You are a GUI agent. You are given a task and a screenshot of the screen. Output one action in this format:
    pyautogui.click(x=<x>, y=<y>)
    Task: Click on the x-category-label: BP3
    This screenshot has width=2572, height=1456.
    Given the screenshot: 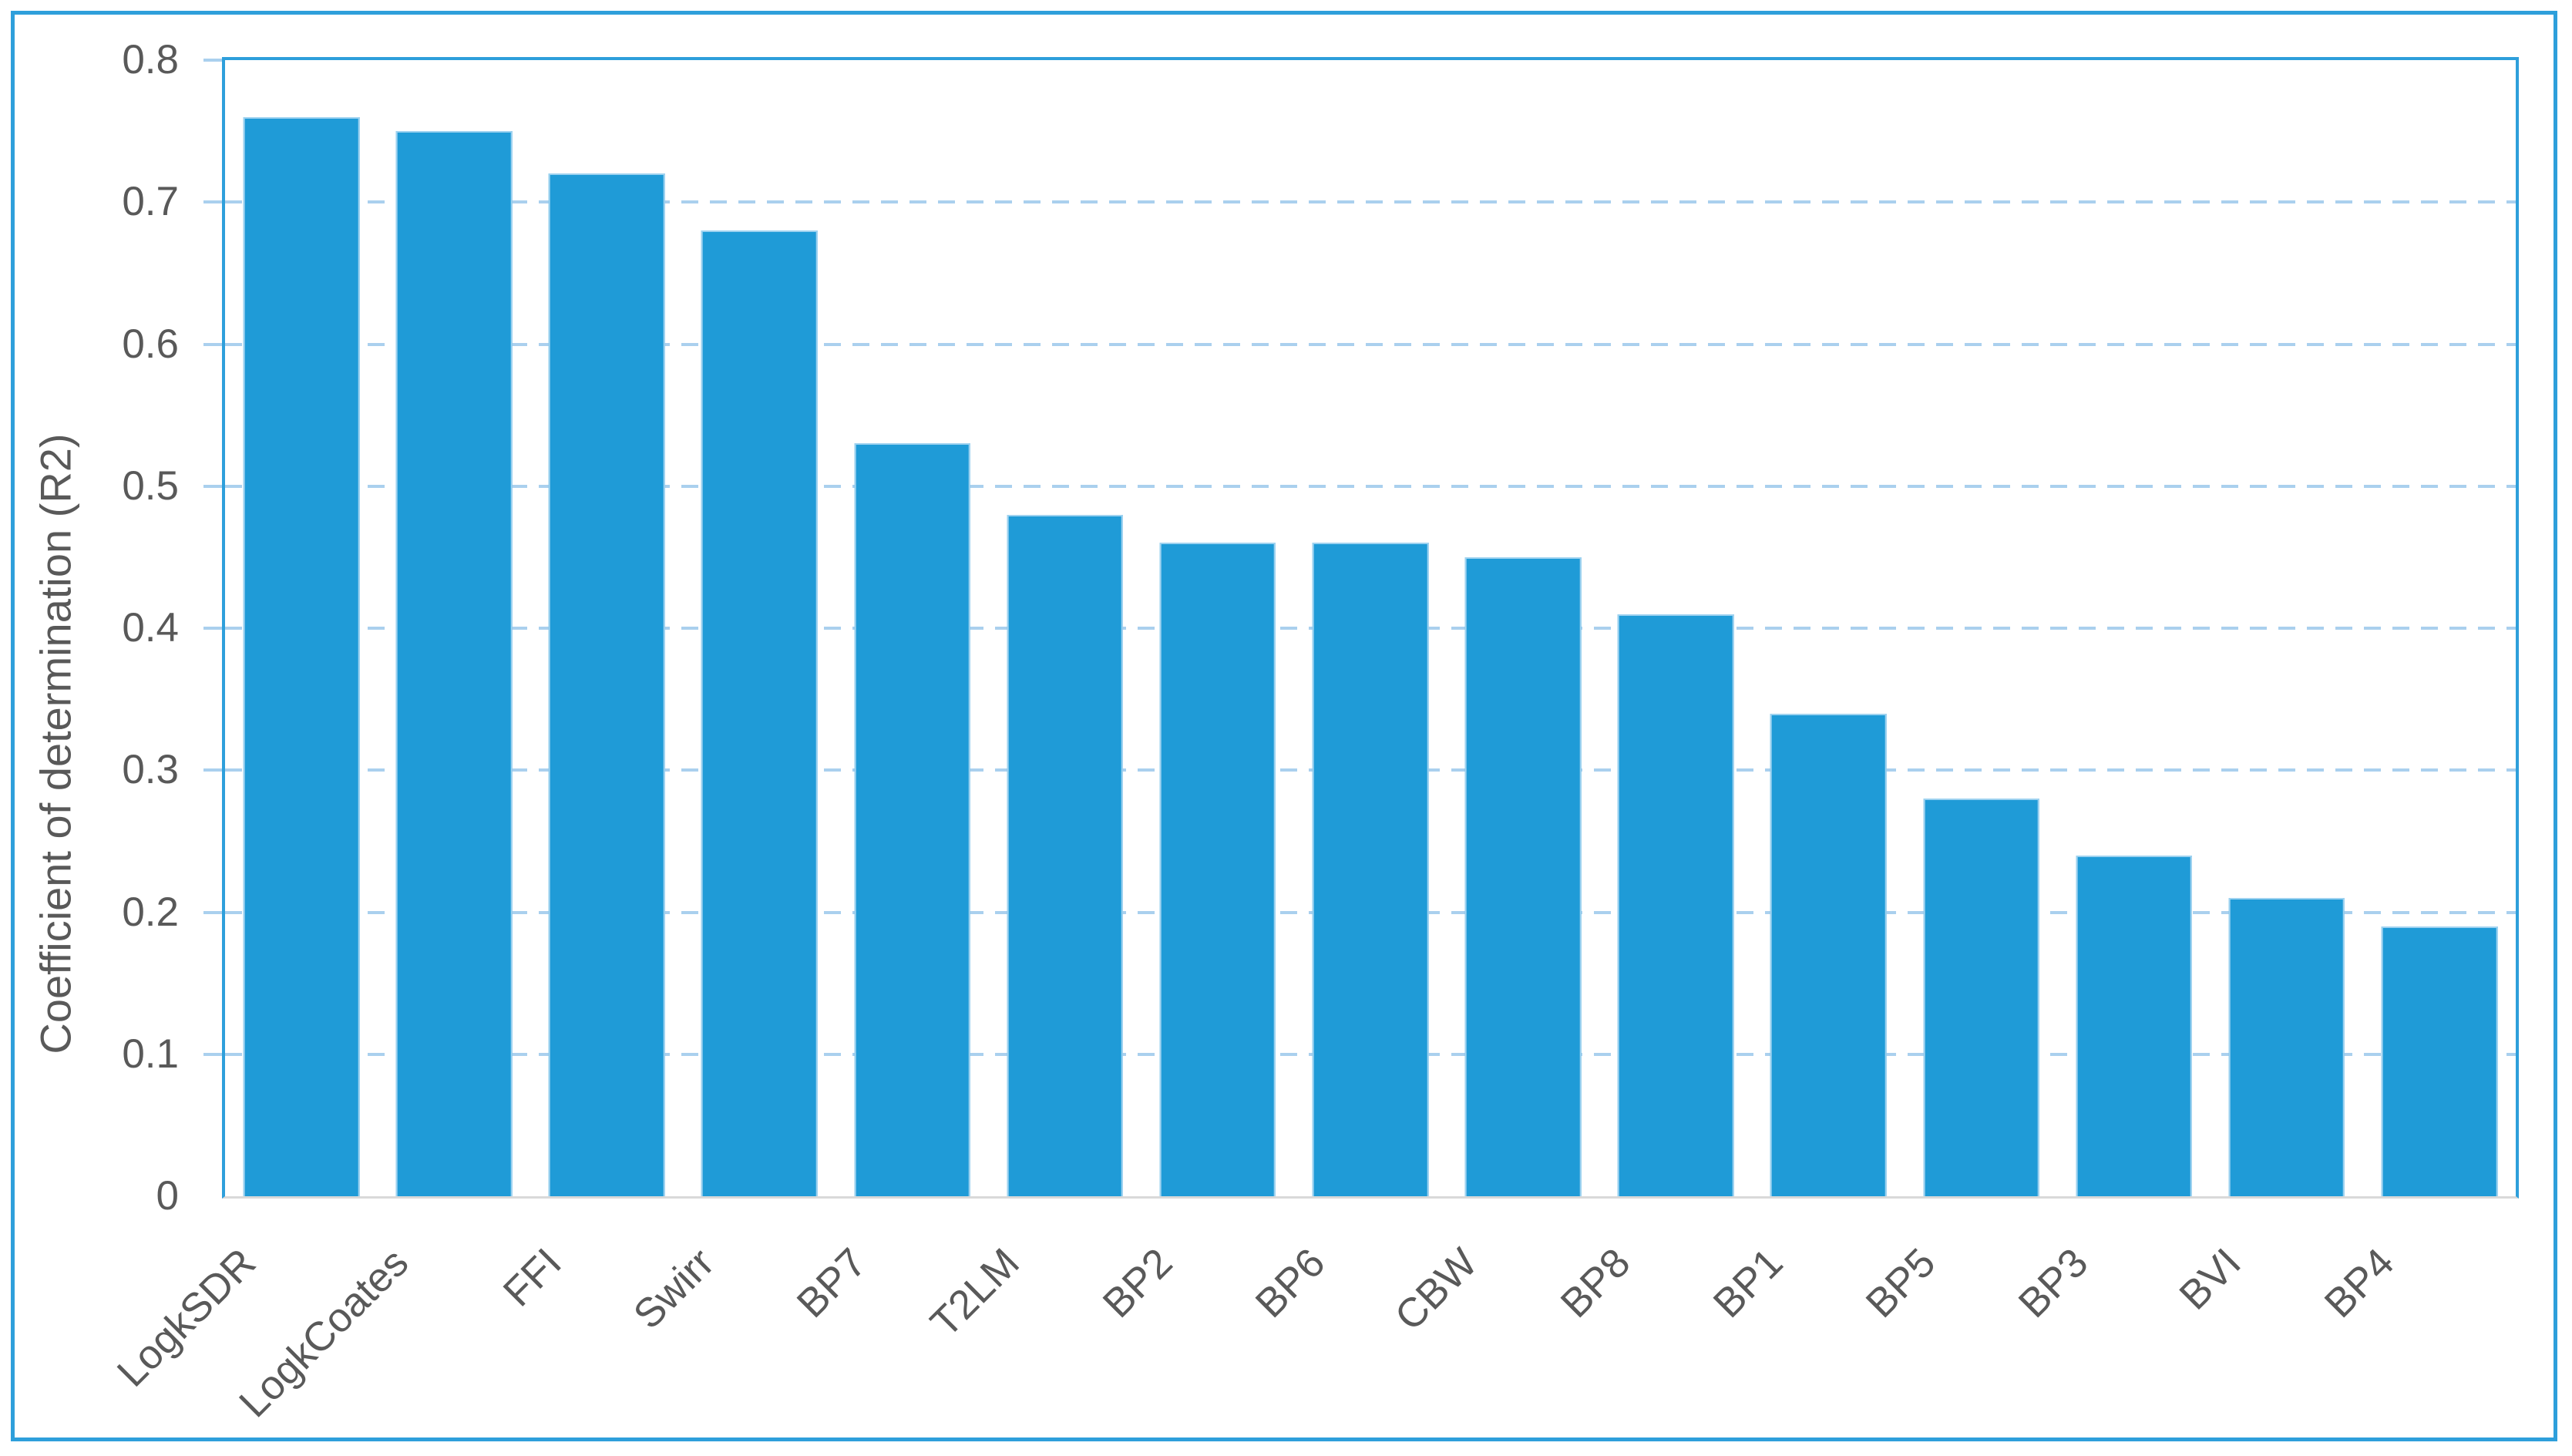 What is the action you would take?
    pyautogui.click(x=2053, y=1283)
    